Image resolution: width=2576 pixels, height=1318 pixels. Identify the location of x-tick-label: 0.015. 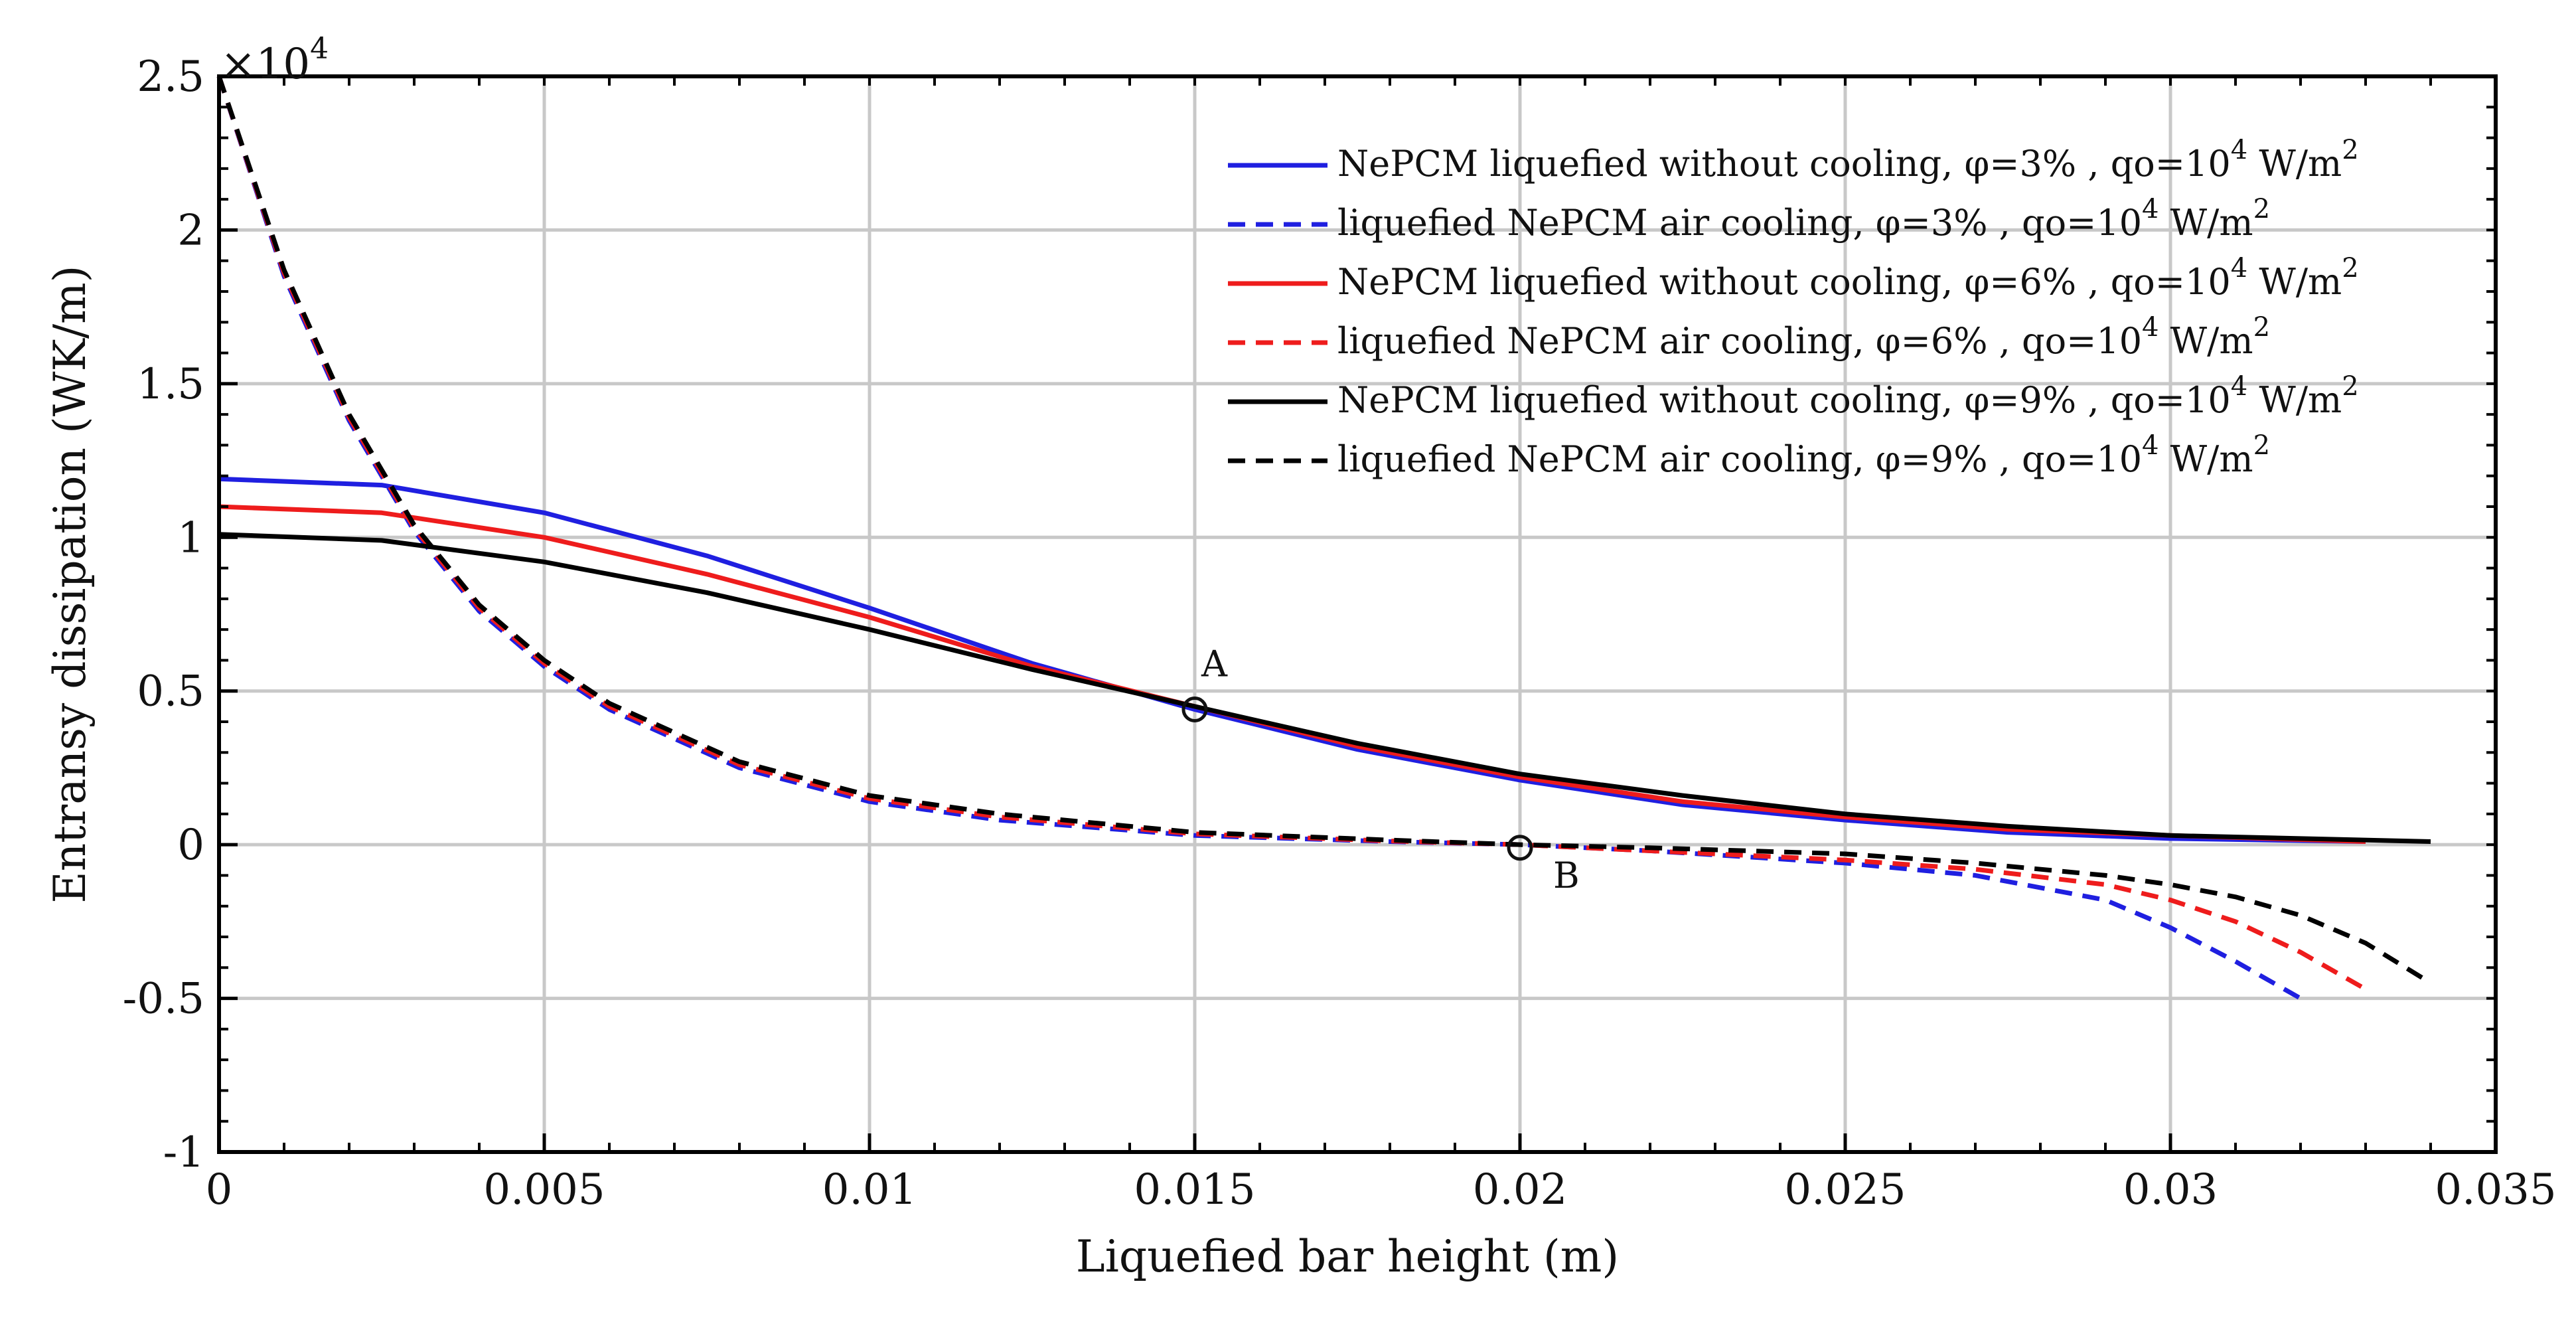
(1194, 1189).